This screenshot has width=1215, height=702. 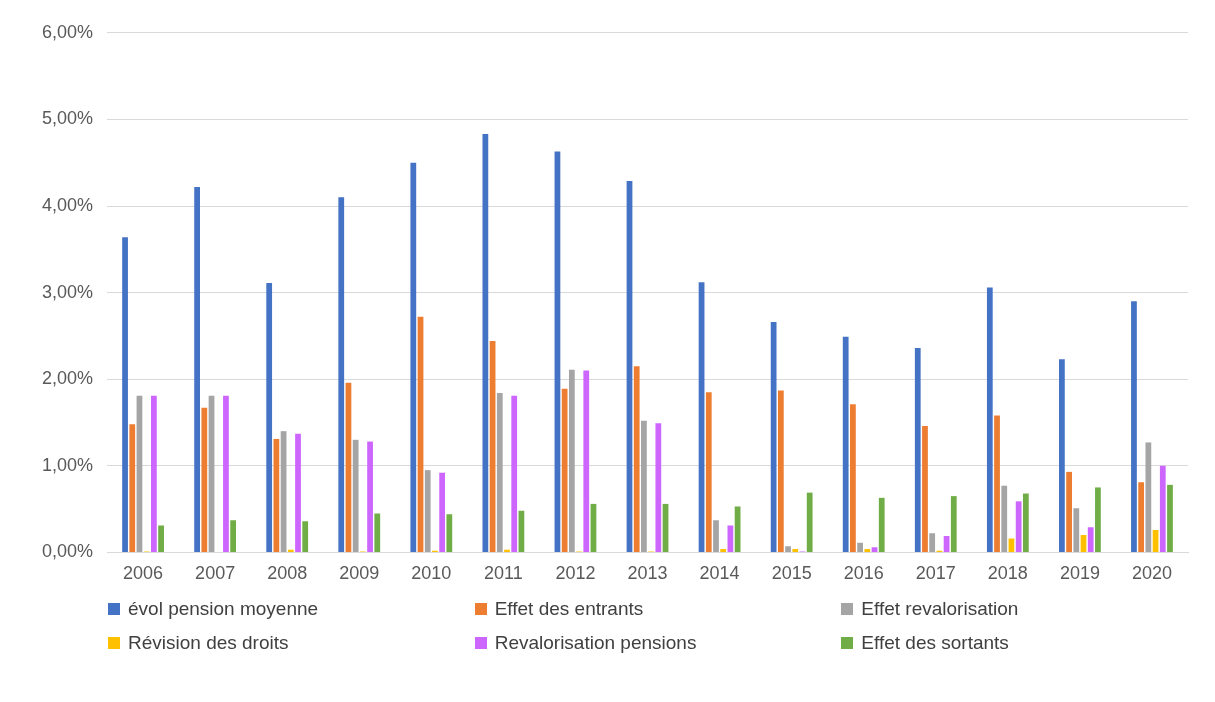 I want to click on y-tick-label: 0,00%, so click(x=67, y=551).